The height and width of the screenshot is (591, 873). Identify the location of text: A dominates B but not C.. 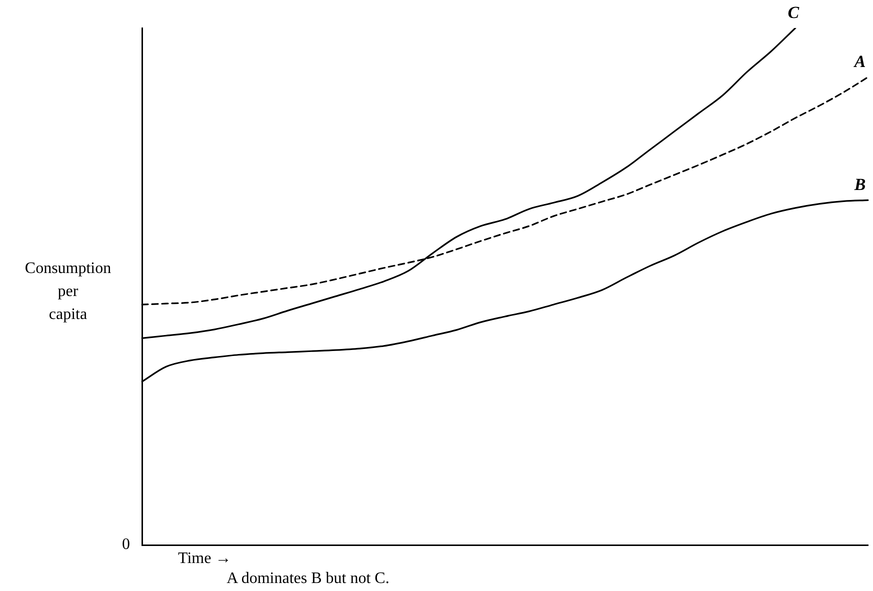
(308, 579).